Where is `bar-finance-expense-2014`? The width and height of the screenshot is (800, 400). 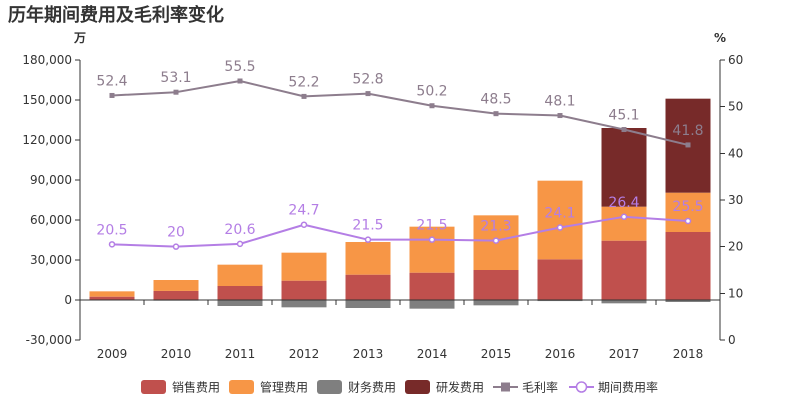
bar-finance-expense-2014 is located at coordinates (432, 304).